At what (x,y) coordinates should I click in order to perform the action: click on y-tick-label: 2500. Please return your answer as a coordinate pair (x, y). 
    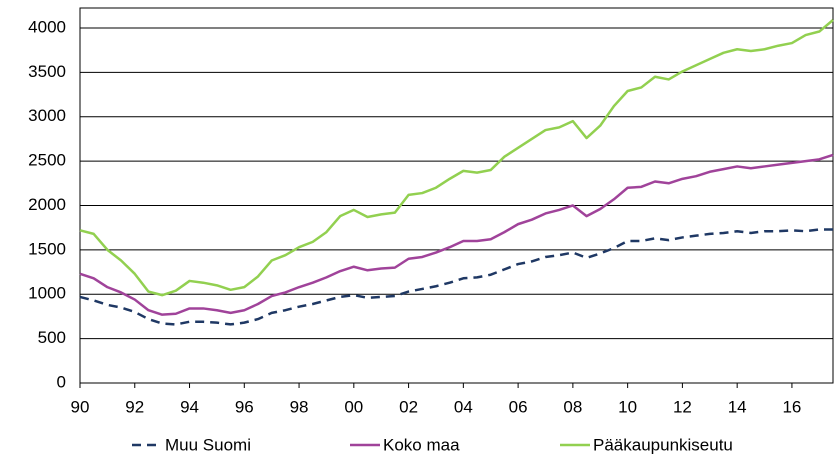
    Looking at the image, I should click on (47, 160).